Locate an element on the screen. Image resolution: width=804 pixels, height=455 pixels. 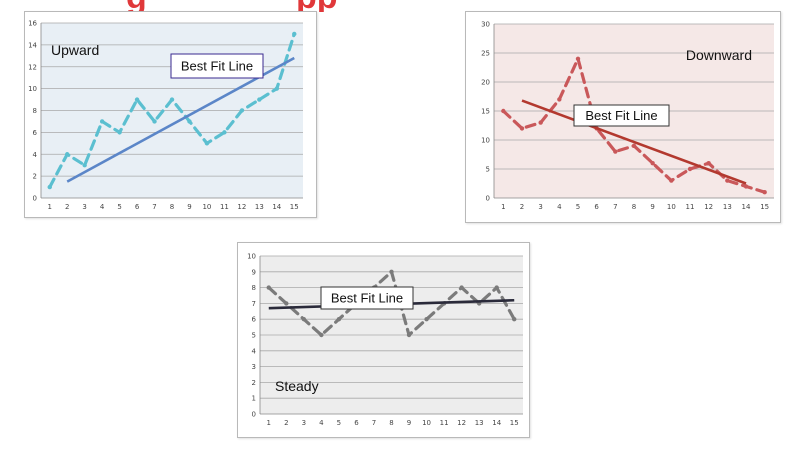
y-tick-label: 12 is located at coordinates (32, 67).